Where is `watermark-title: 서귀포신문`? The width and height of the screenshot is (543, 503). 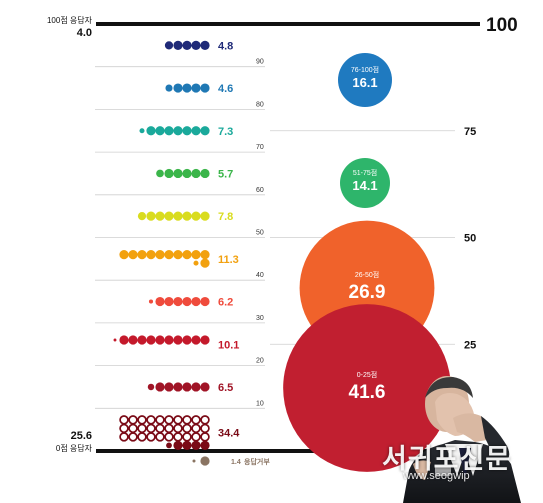
watermark-title: 서귀포신문 is located at coordinates (447, 459).